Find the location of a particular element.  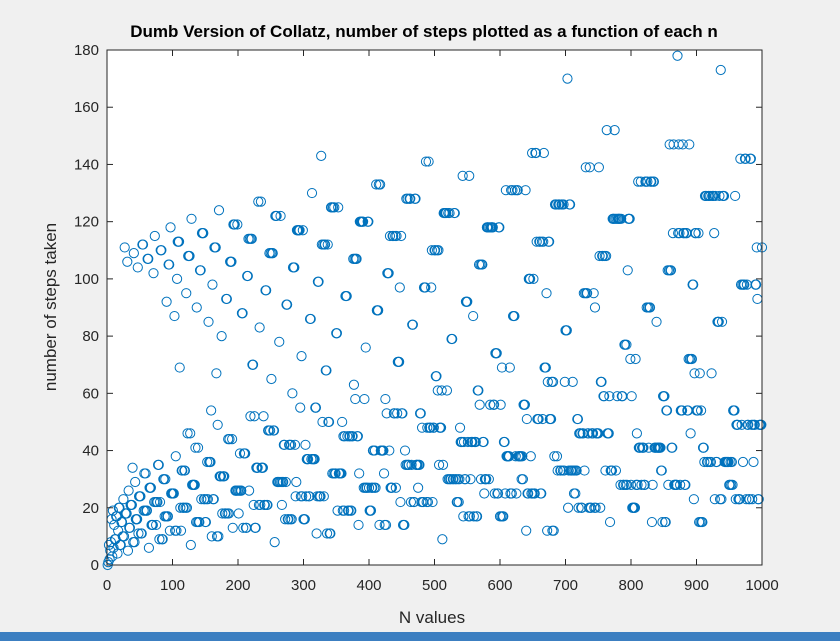

window-bottom-bar is located at coordinates (420, 636).